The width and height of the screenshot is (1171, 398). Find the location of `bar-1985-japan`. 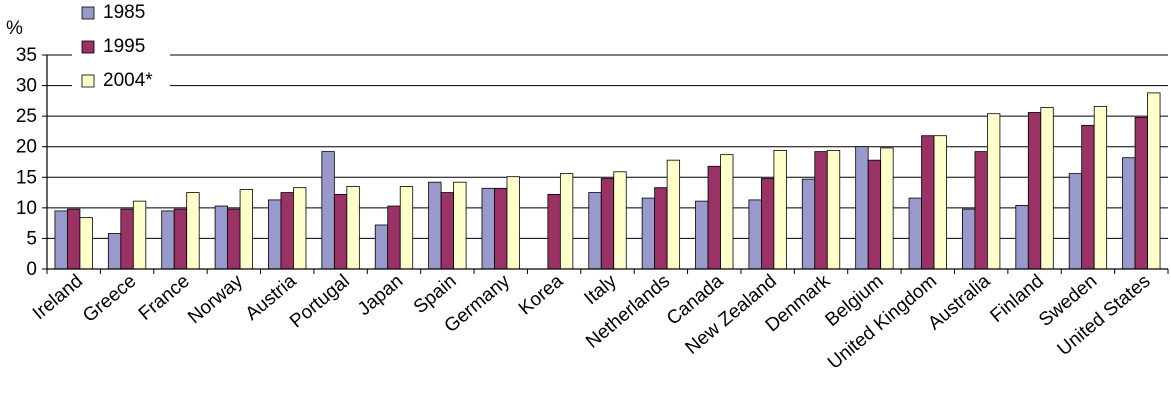

bar-1985-japan is located at coordinates (381, 247).